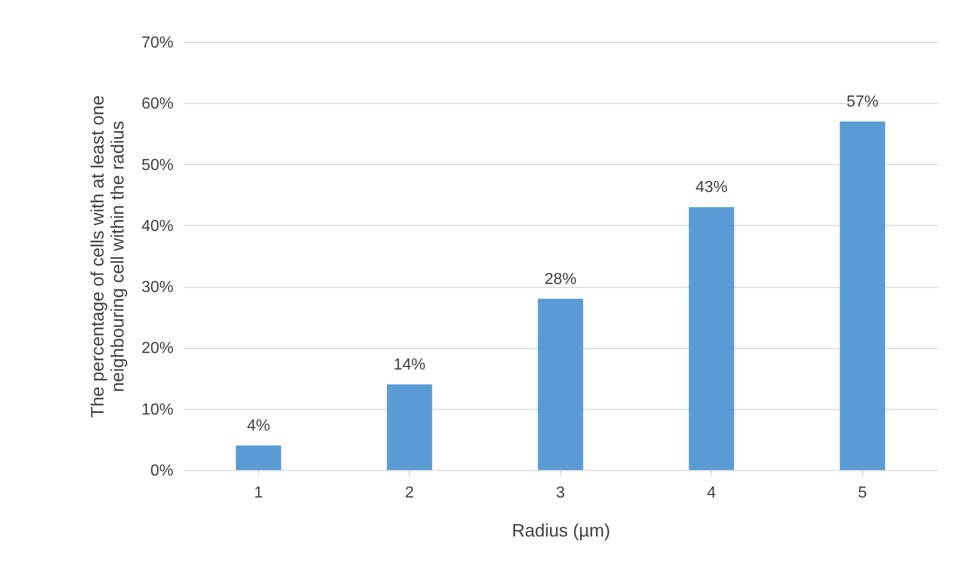 The width and height of the screenshot is (960, 580). Describe the element at coordinates (258, 426) in the screenshot. I see `data-label: 4%` at that location.